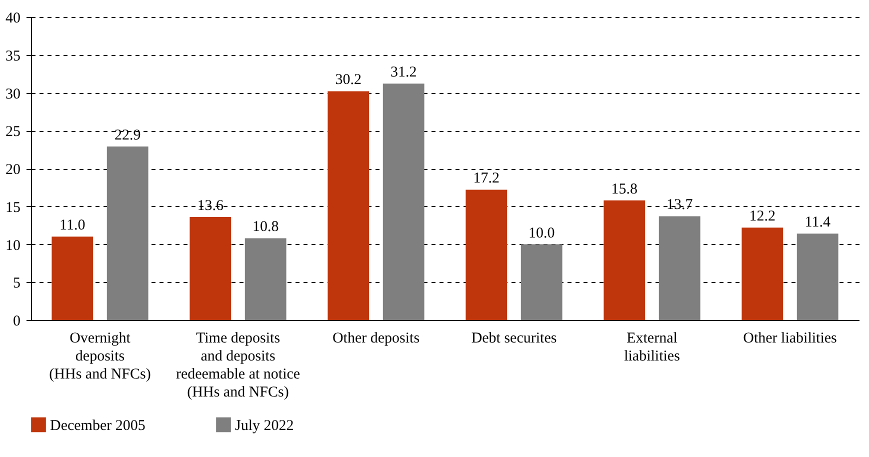 The height and width of the screenshot is (457, 869). I want to click on data-label: 30.2, so click(348, 80).